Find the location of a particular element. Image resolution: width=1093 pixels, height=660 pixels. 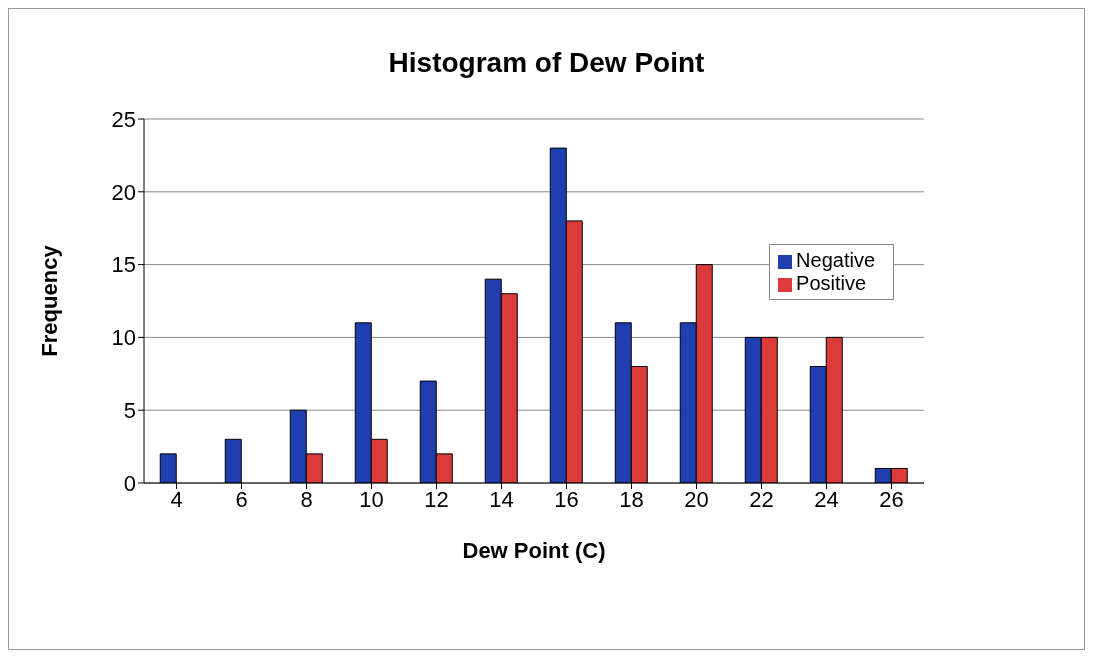

x-tick-label: 18 is located at coordinates (631, 499).